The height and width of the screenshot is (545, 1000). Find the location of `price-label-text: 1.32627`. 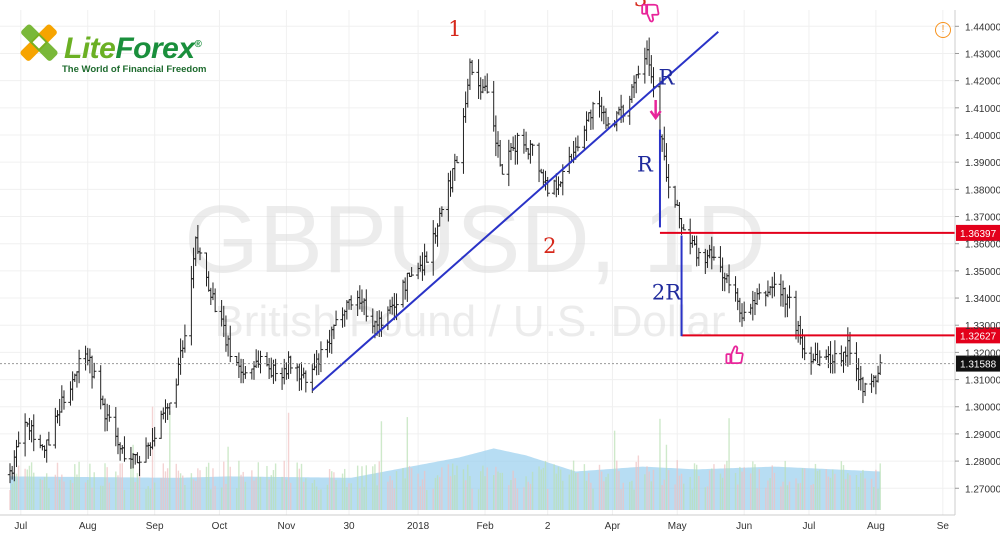

price-label-text: 1.32627 is located at coordinates (978, 336).